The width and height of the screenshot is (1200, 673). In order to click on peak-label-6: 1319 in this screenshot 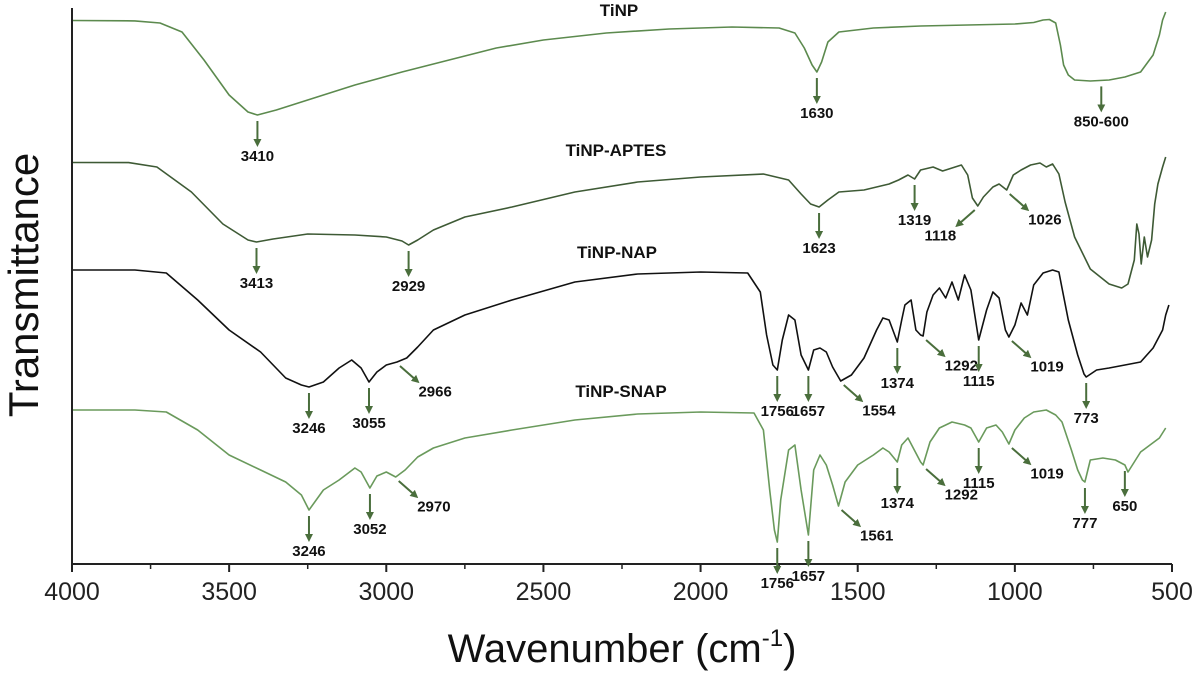, I will do `click(914, 220)`.